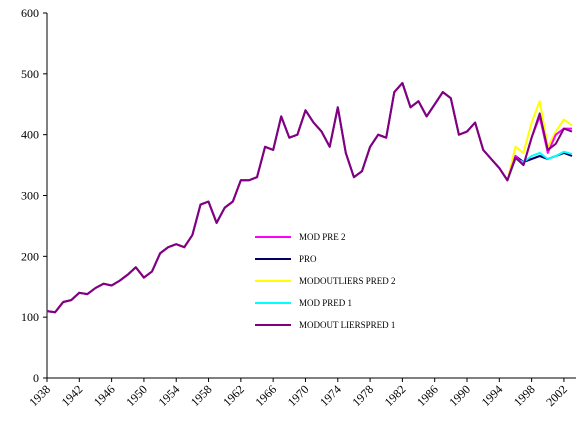 Image resolution: width=576 pixels, height=429 pixels. What do you see at coordinates (330, 395) in the screenshot?
I see `x-tick-label: 1974` at bounding box center [330, 395].